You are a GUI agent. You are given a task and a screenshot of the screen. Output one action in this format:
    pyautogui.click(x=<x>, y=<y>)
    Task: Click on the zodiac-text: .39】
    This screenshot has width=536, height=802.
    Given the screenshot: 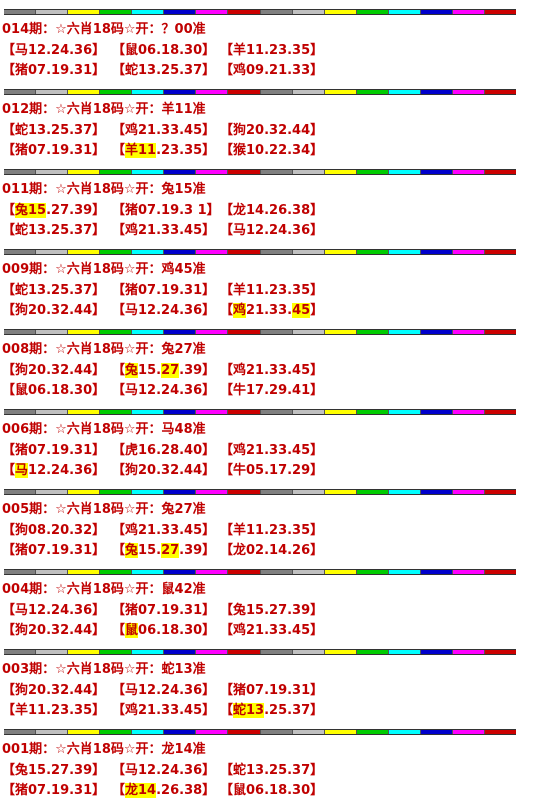 What is the action you would take?
    pyautogui.click(x=197, y=550)
    